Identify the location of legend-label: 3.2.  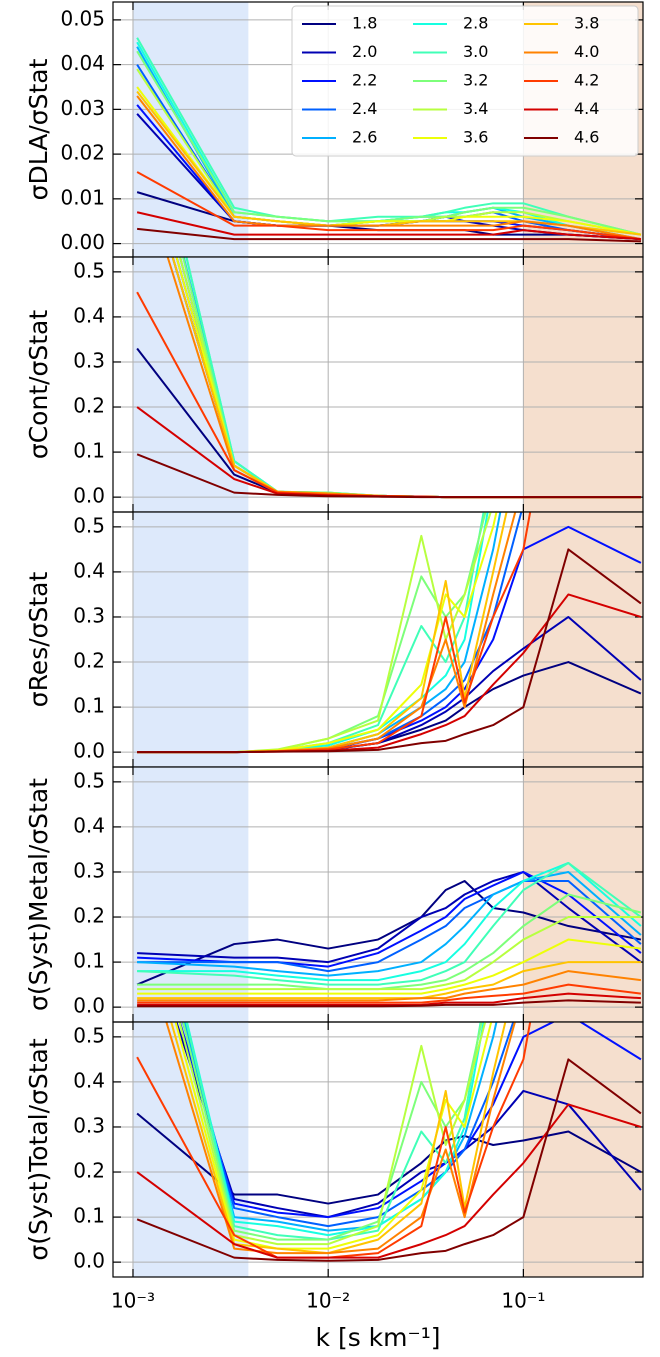
(475, 80).